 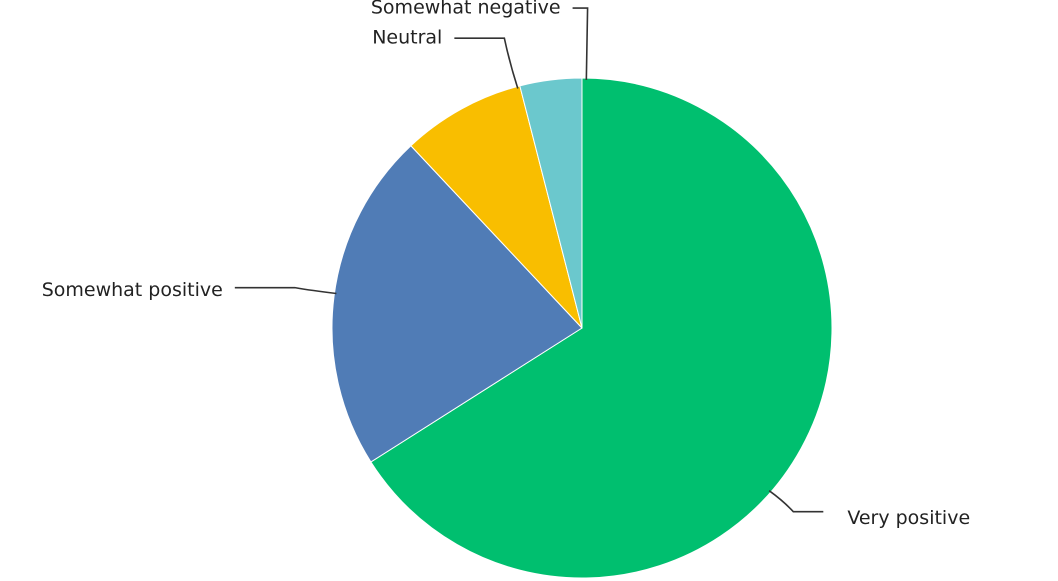 I want to click on leader-line-neutral, so click(x=486, y=63).